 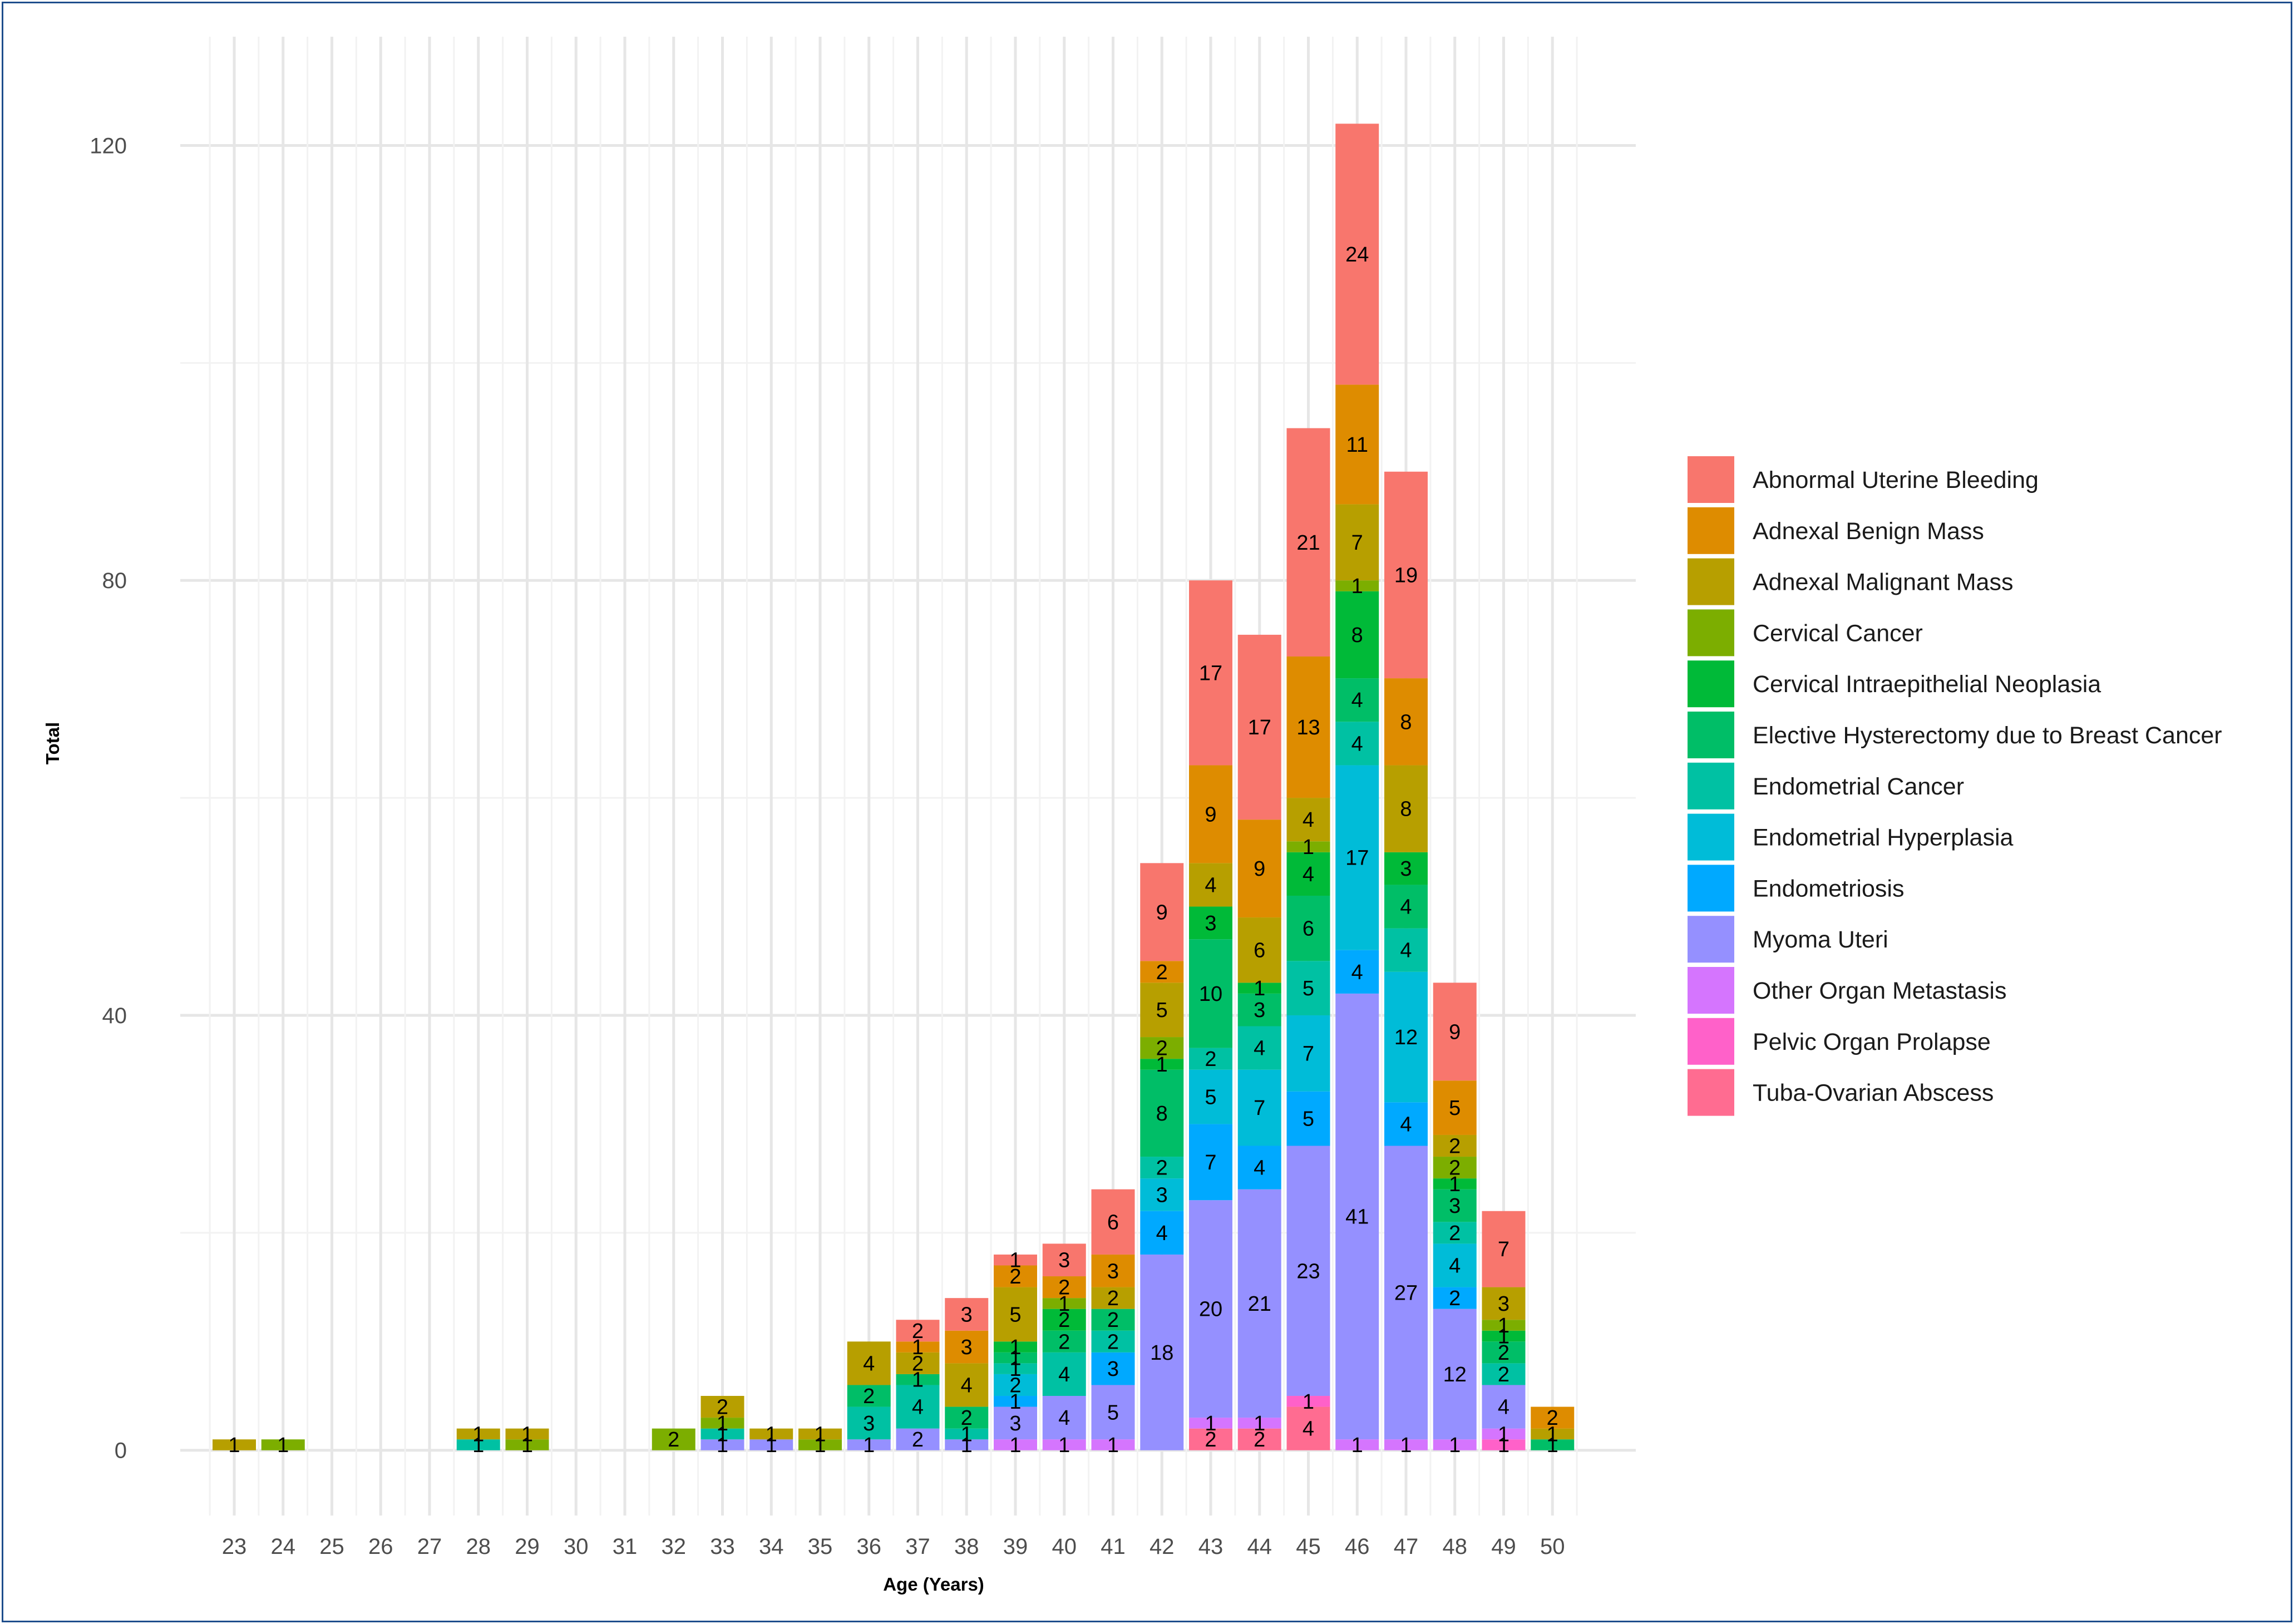 What do you see at coordinates (380, 1546) in the screenshot?
I see `x-tick-label: 26` at bounding box center [380, 1546].